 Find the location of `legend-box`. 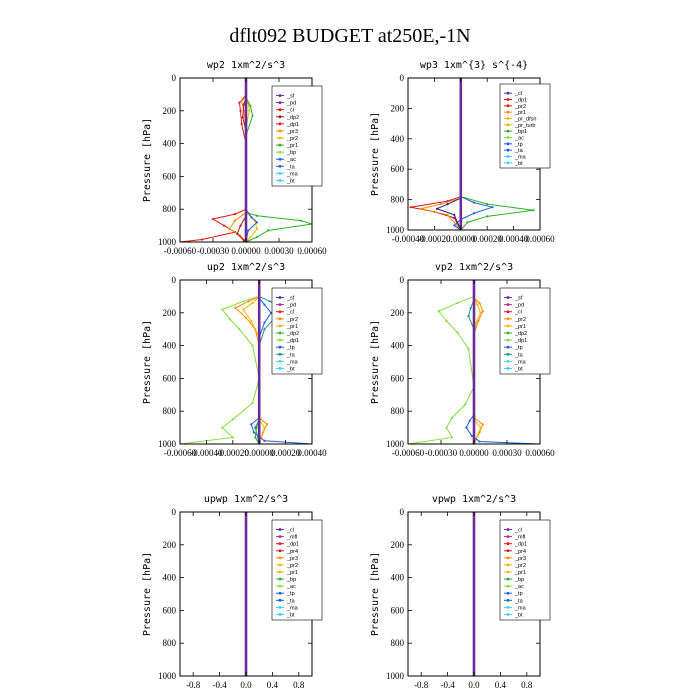

legend-box is located at coordinates (525, 331).